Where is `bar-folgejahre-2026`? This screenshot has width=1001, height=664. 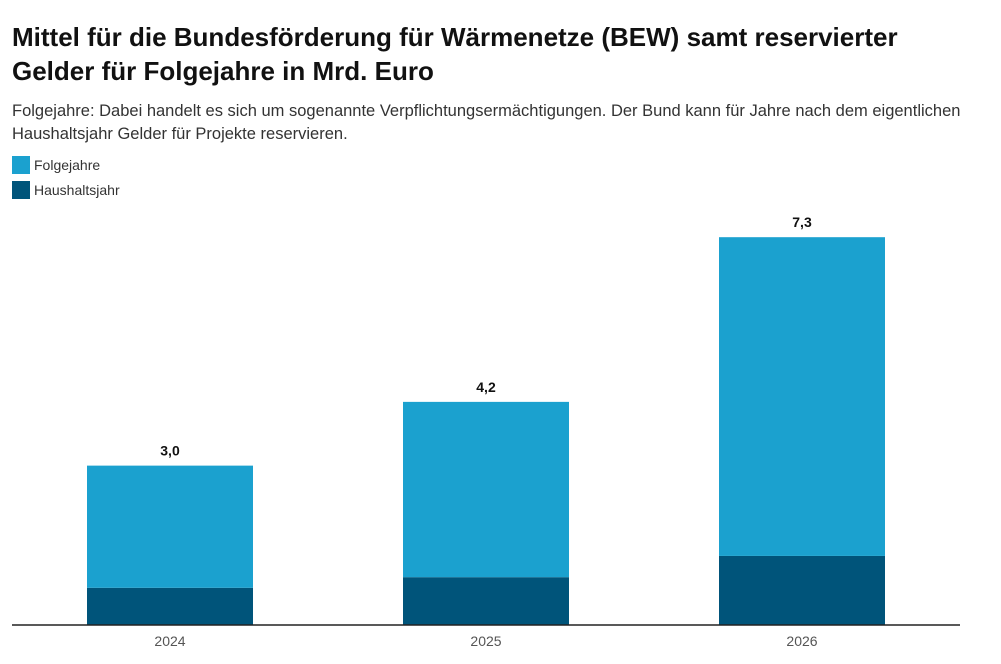
bar-folgejahre-2026 is located at coordinates (802, 396).